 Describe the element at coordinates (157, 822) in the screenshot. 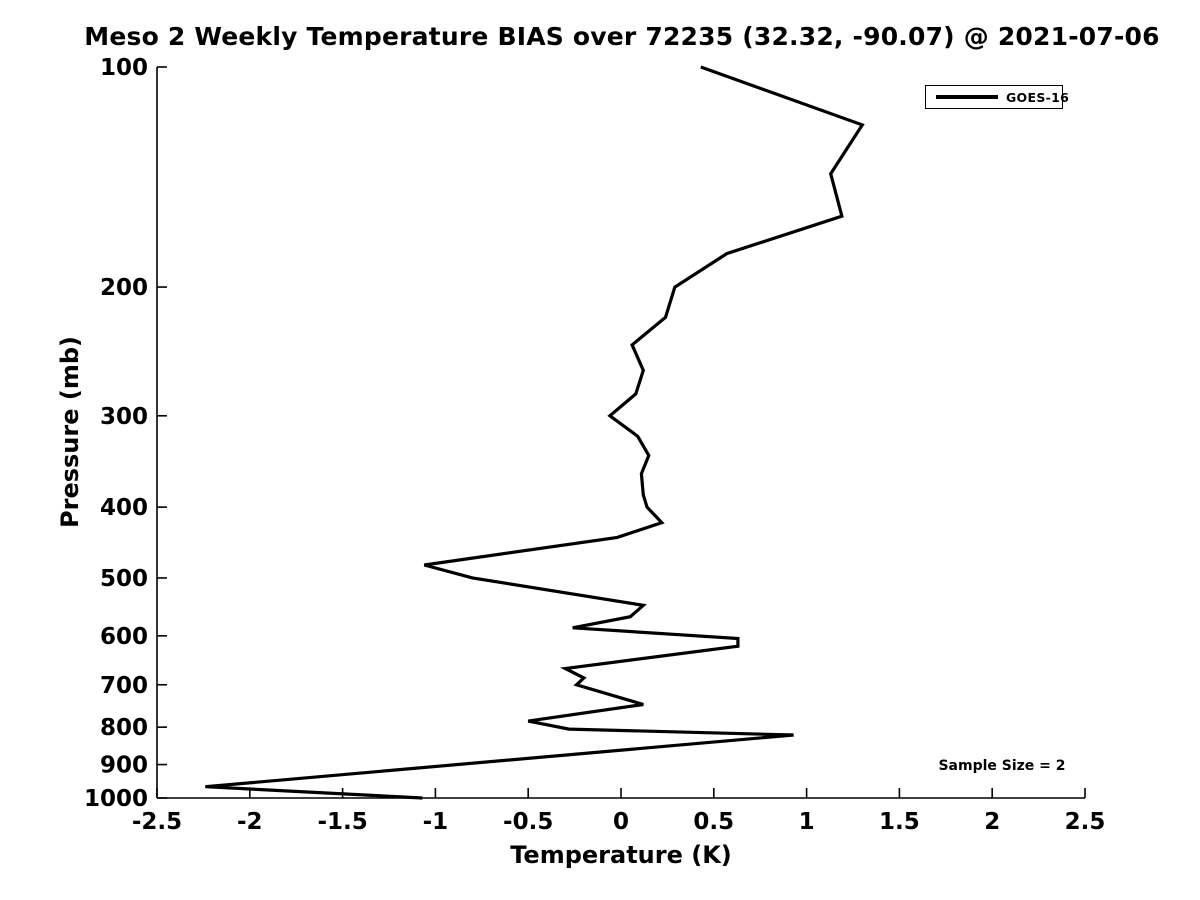

I see `x-tick-label: -2.5` at that location.